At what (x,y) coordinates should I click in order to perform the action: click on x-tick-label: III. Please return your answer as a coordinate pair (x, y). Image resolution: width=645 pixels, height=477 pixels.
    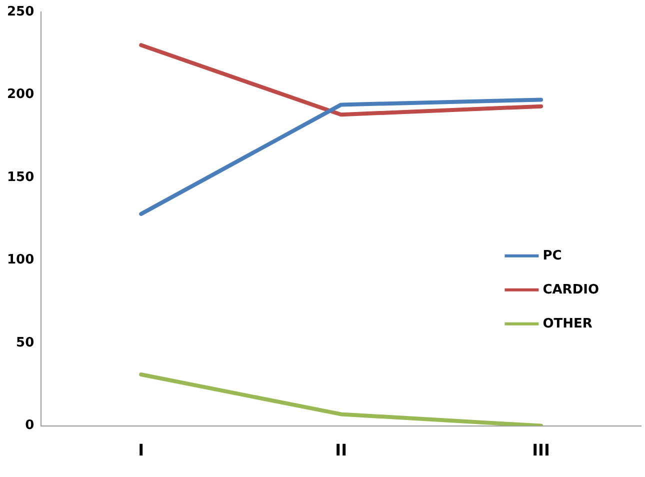
    Looking at the image, I should click on (541, 450).